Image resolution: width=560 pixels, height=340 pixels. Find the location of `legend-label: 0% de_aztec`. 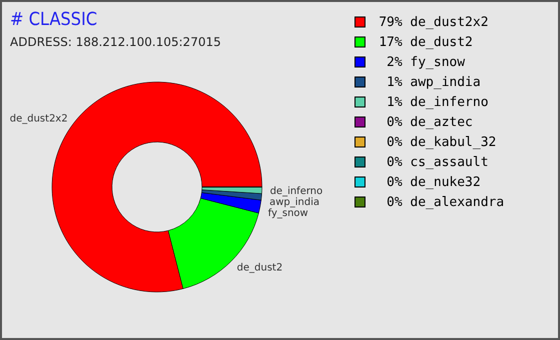

legend-label: 0% de_aztec is located at coordinates (422, 122).